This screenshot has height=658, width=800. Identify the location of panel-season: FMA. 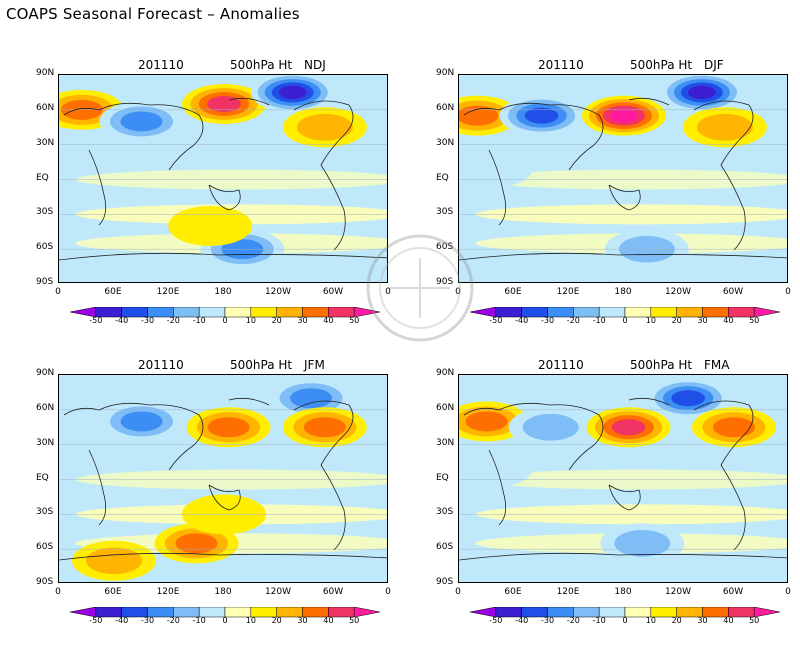
(717, 365).